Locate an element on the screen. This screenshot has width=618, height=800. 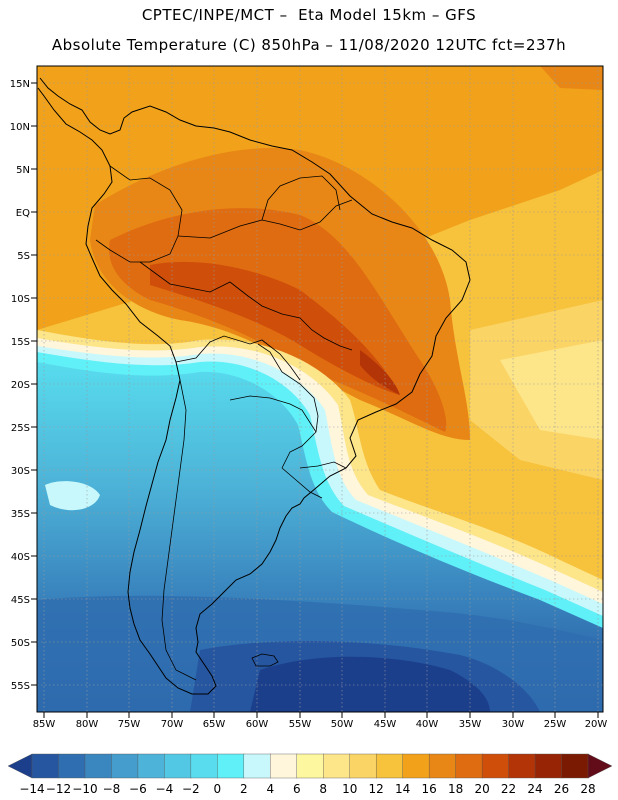
colorbar-label: 12 is located at coordinates (376, 789).